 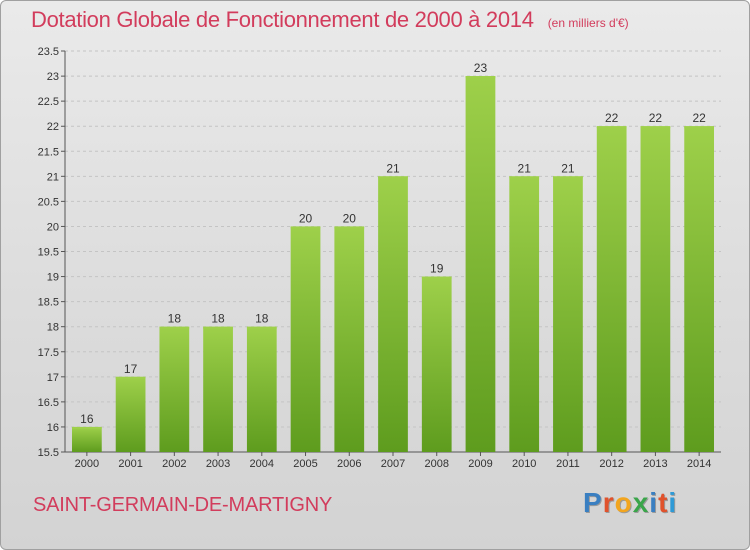 I want to click on x-tick-label: 2012, so click(x=611, y=464).